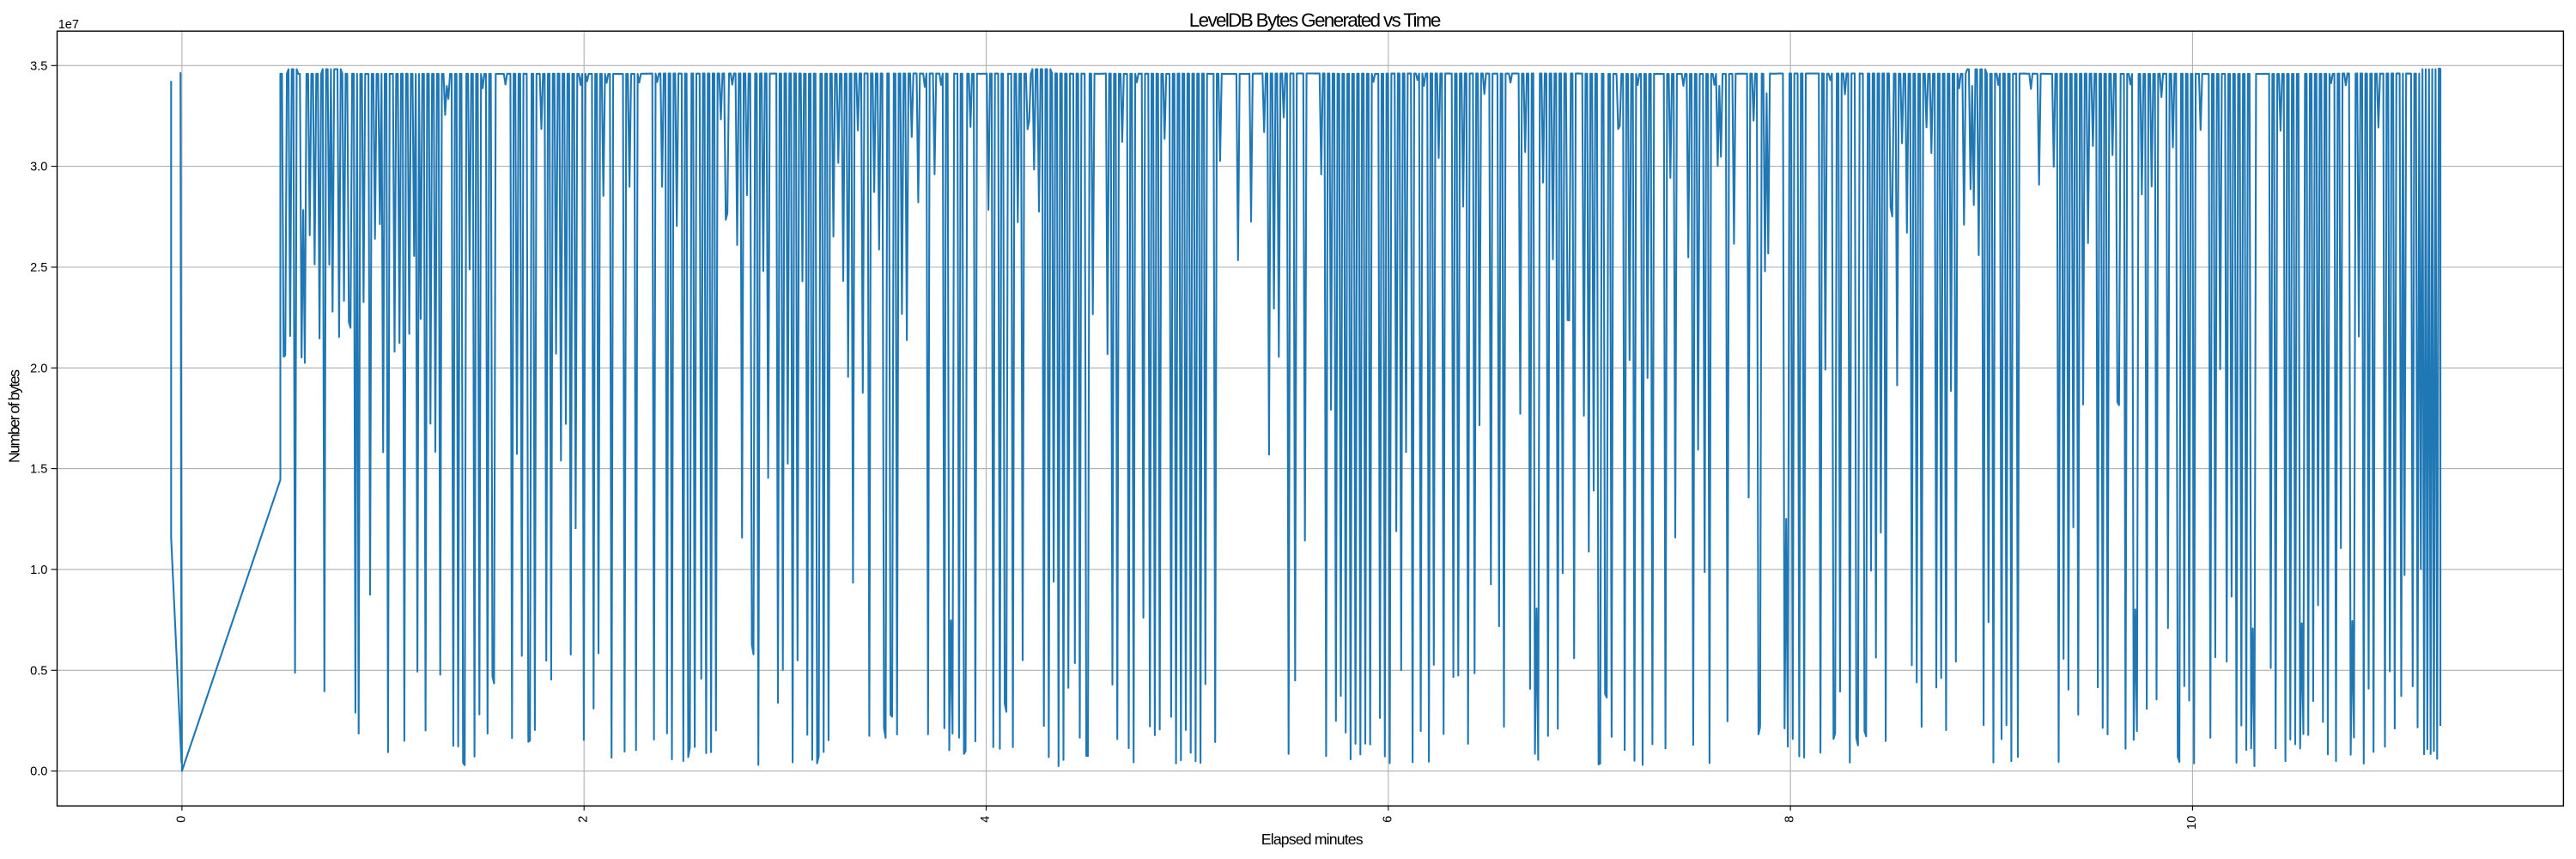  Describe the element at coordinates (1387, 819) in the screenshot. I see `svg-text: 6` at that location.